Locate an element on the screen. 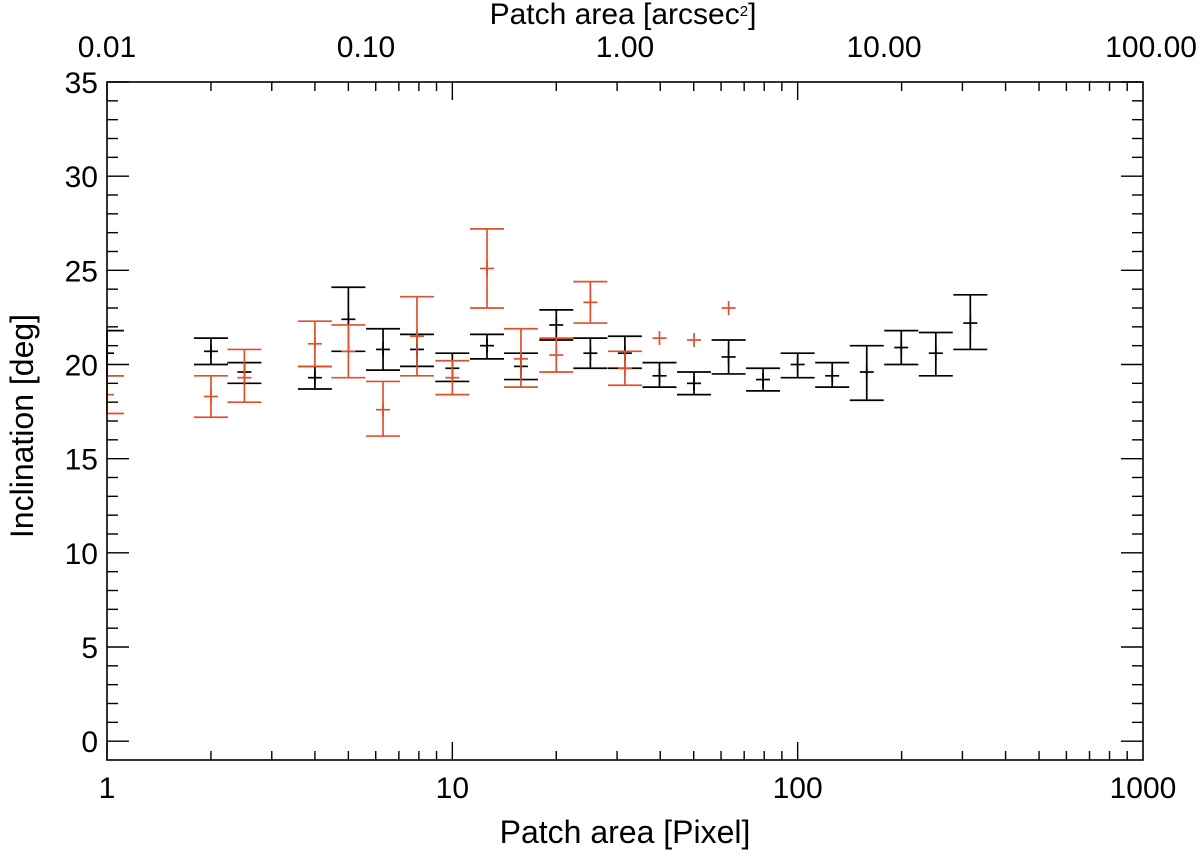 This screenshot has height=856, width=1200. top-x-axis-label-text: Patch area [arcsec is located at coordinates (615, 15).